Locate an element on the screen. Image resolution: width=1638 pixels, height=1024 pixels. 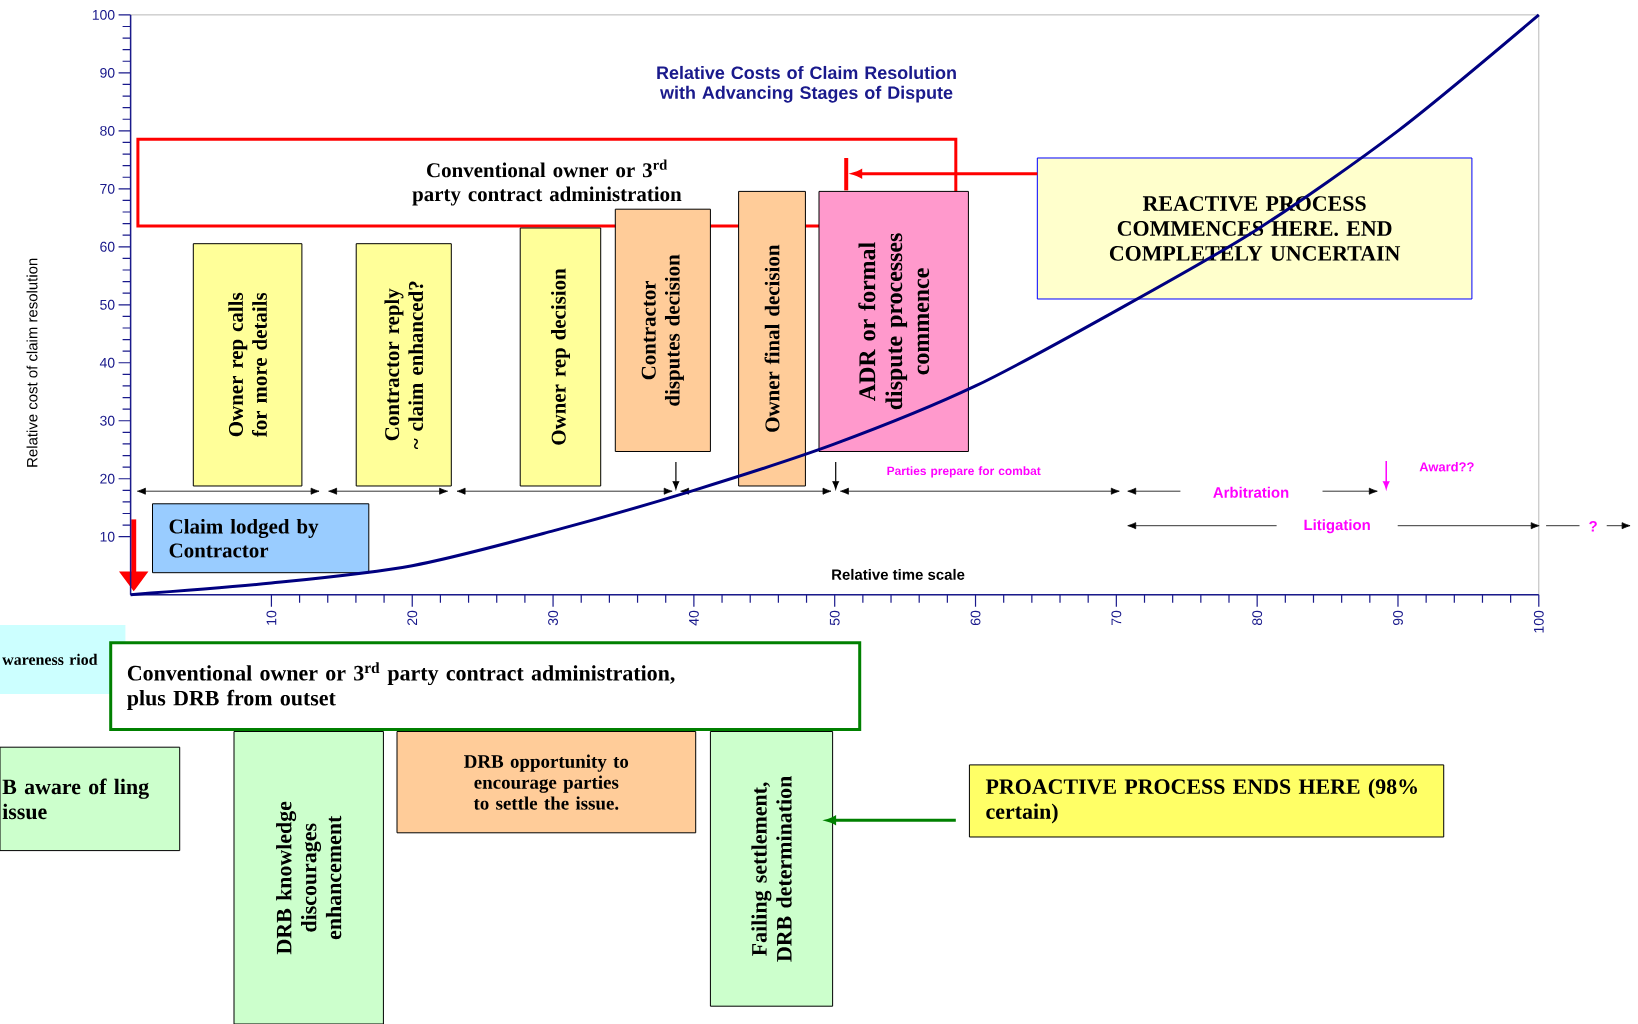
text: wareness riod is located at coordinates (50, 659).